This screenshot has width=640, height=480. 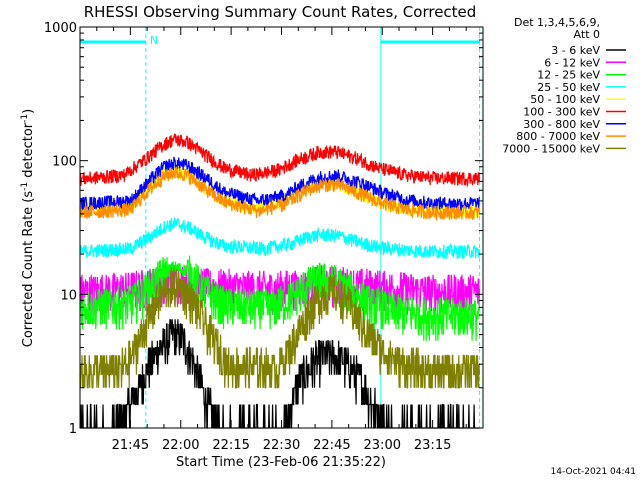 I want to click on legend-label: 800 - 7000 keV, so click(x=558, y=136).